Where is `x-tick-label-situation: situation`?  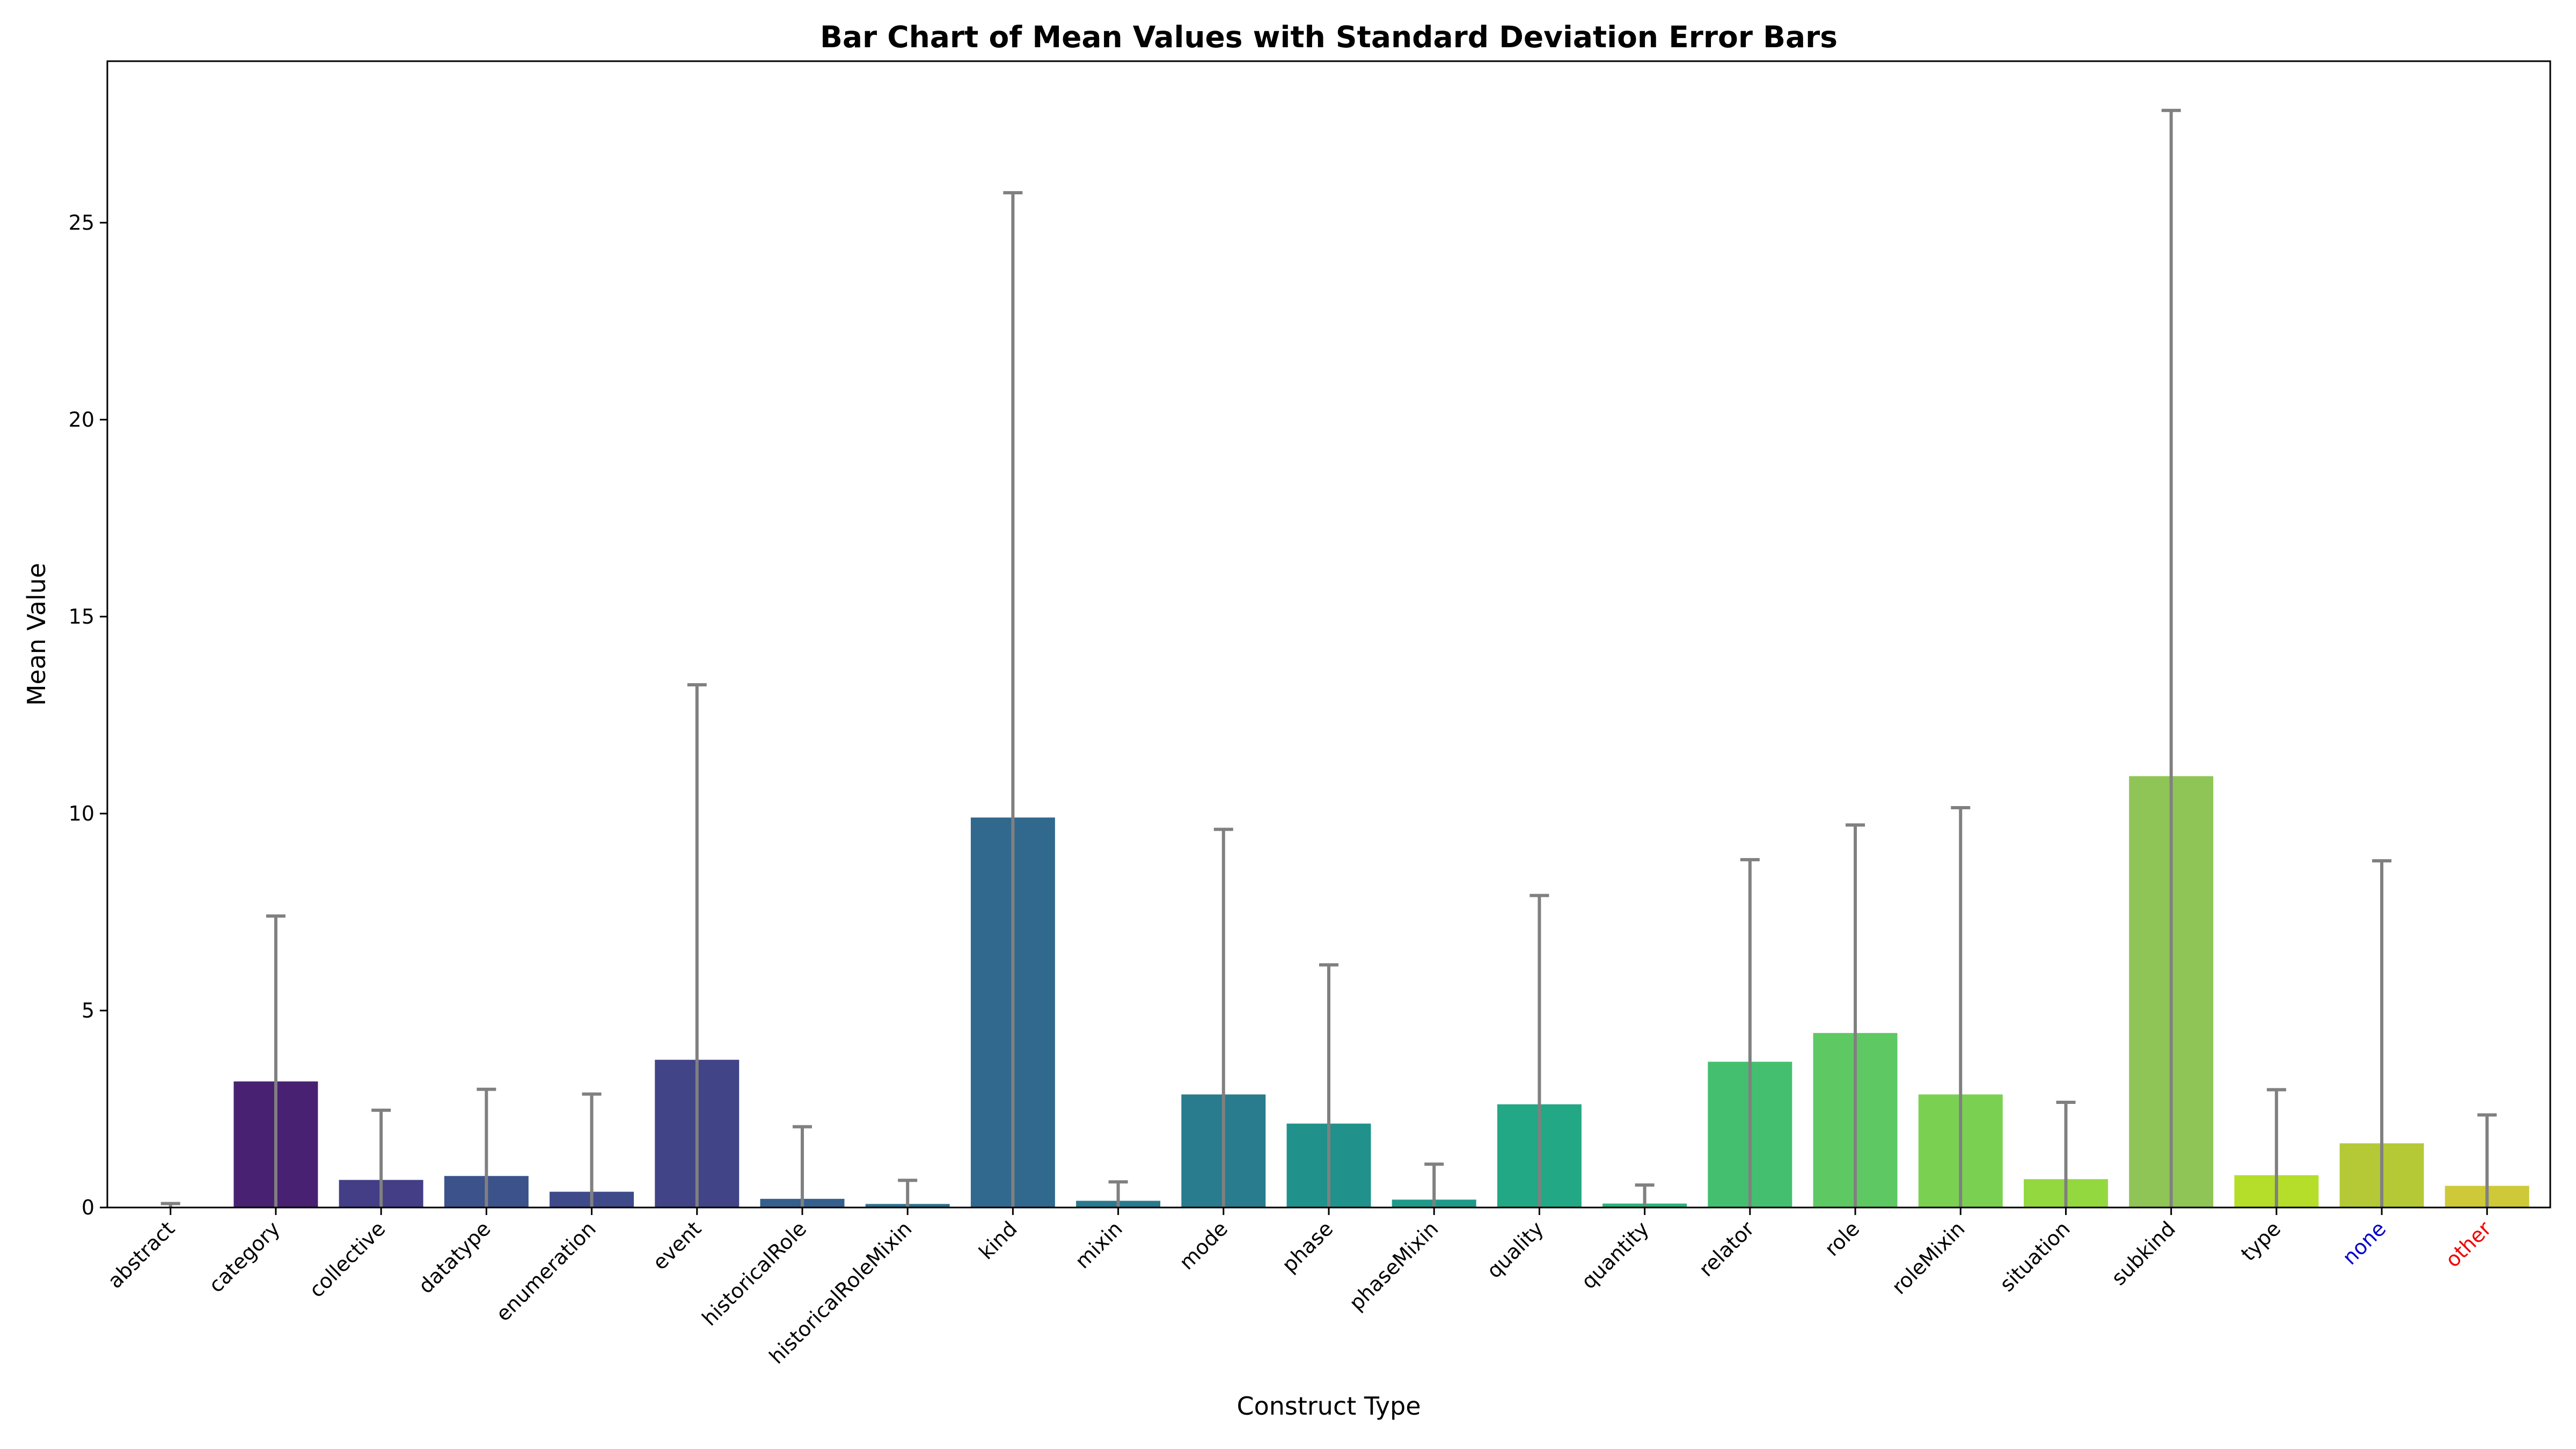 x-tick-label-situation: situation is located at coordinates (2035, 1256).